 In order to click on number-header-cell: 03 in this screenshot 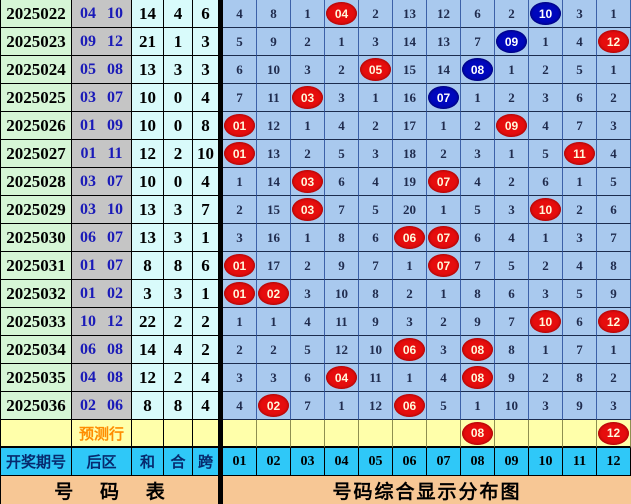, I will do `click(308, 462)`.